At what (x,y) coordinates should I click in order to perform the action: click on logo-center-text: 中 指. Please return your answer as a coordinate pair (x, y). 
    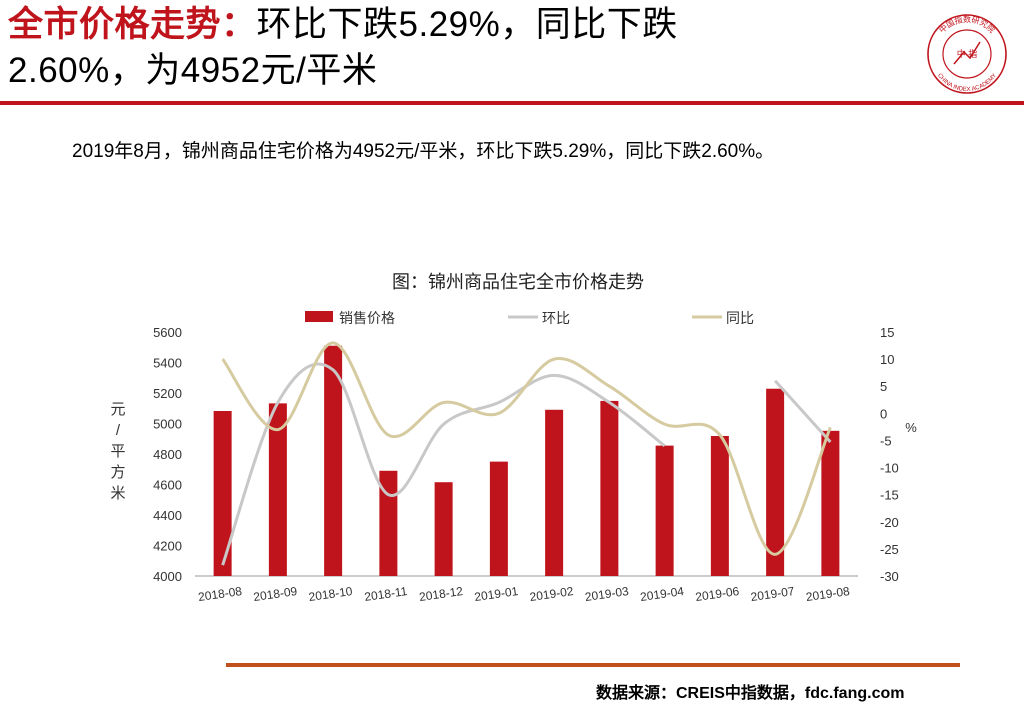
    Looking at the image, I should click on (967, 53).